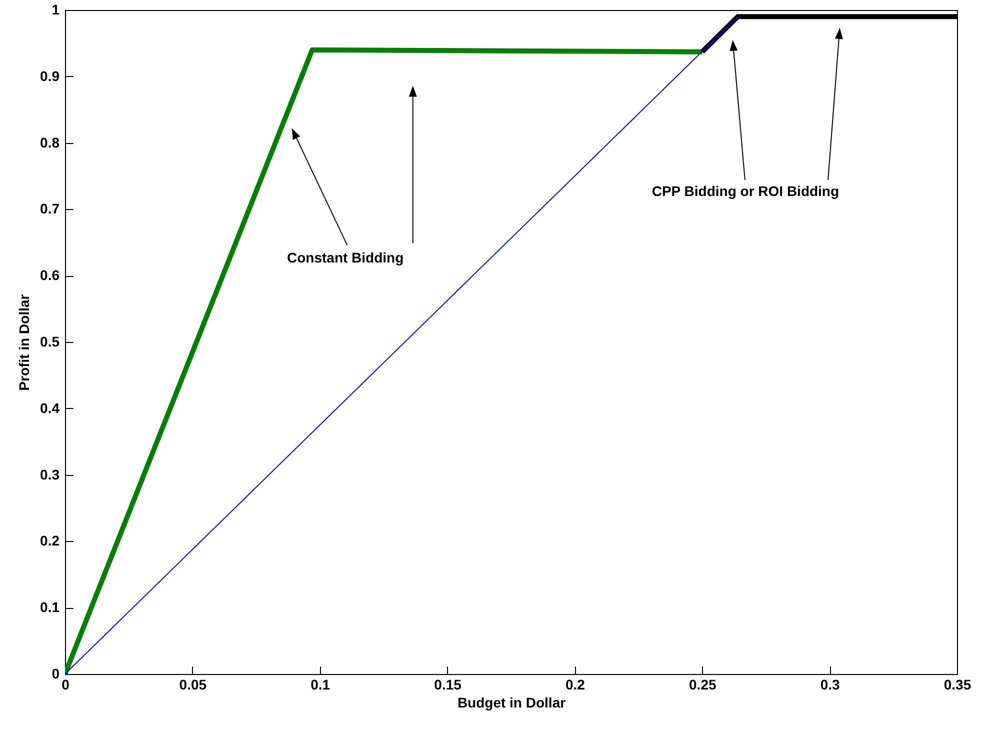 The height and width of the screenshot is (731, 982). What do you see at coordinates (66, 684) in the screenshot?
I see `x-tick-label: 0` at bounding box center [66, 684].